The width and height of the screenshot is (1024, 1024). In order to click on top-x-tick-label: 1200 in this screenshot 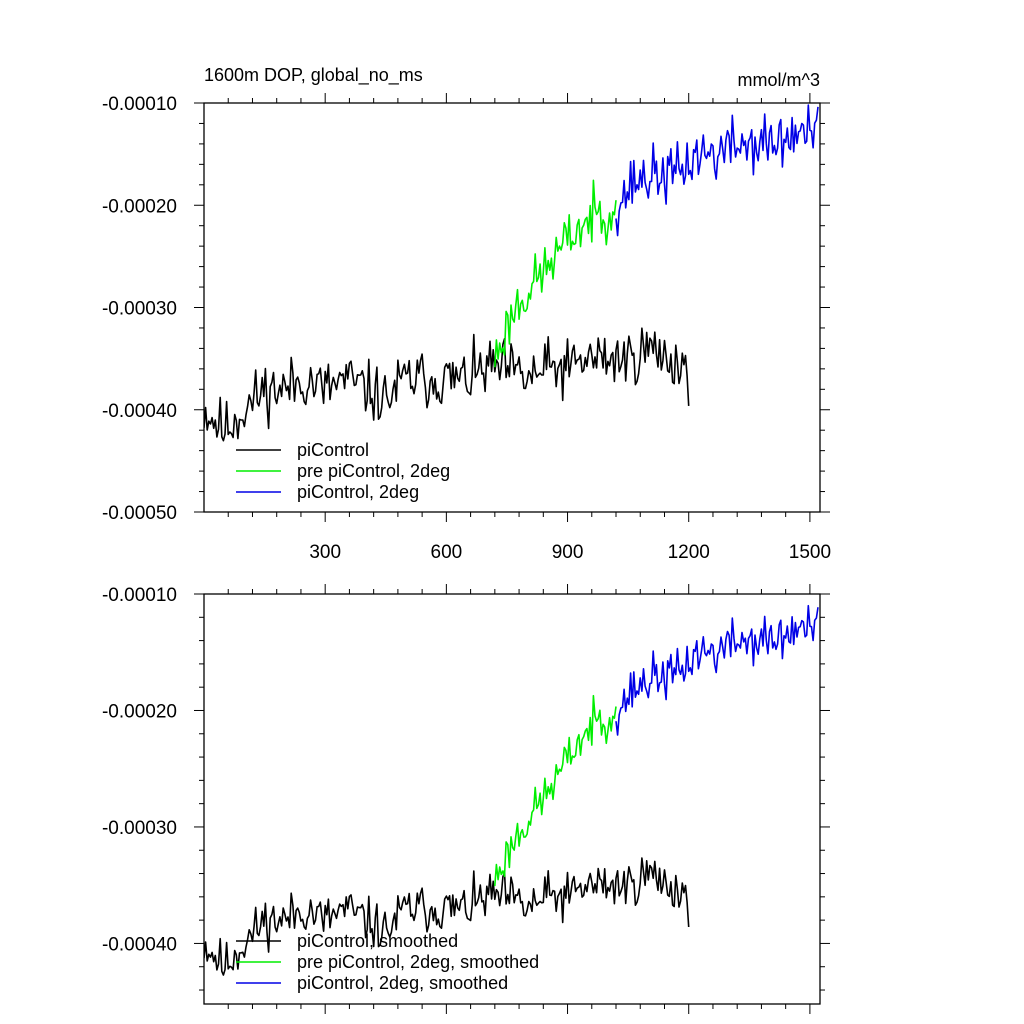, I will do `click(689, 552)`.